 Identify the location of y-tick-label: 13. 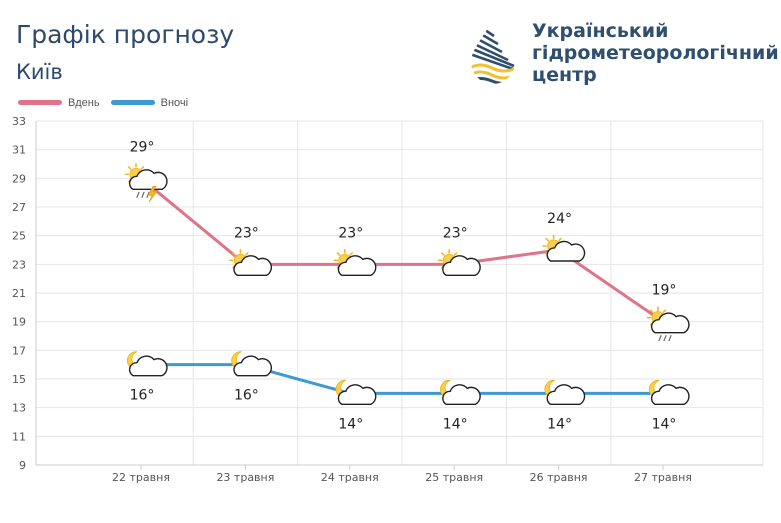
(19, 408).